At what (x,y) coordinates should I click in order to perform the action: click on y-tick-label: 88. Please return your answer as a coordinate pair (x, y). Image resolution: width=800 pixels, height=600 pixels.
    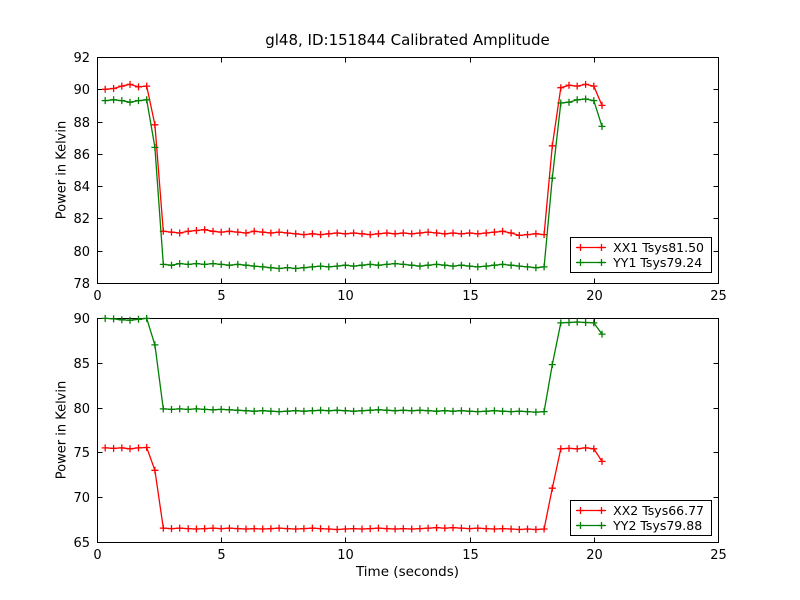
    Looking at the image, I should click on (81, 123).